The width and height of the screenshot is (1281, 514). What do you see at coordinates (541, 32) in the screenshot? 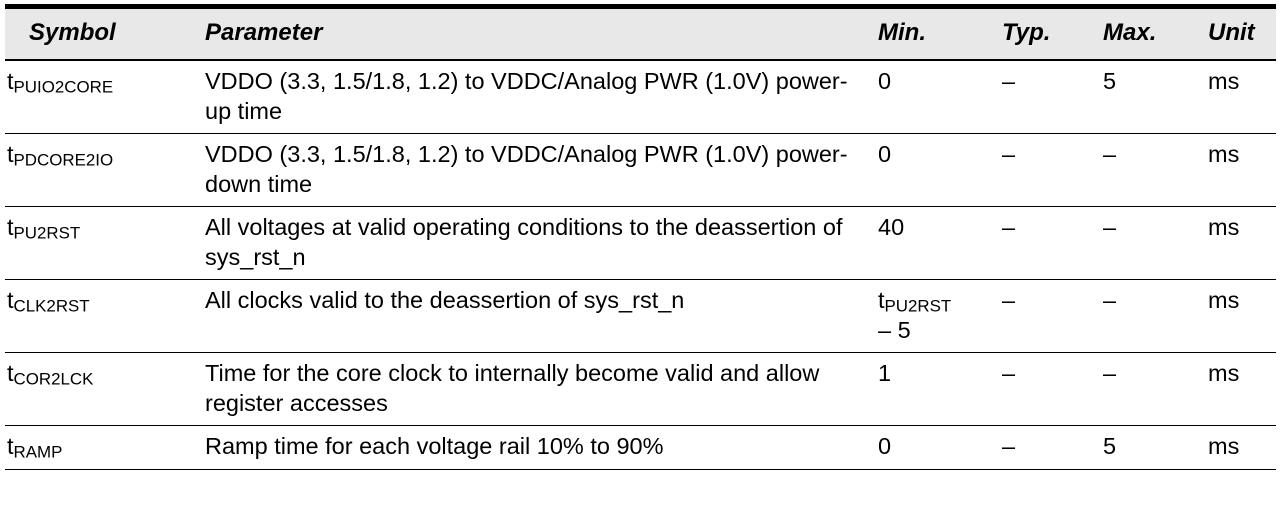
I see `column-header-parameter: Parameter` at bounding box center [541, 32].